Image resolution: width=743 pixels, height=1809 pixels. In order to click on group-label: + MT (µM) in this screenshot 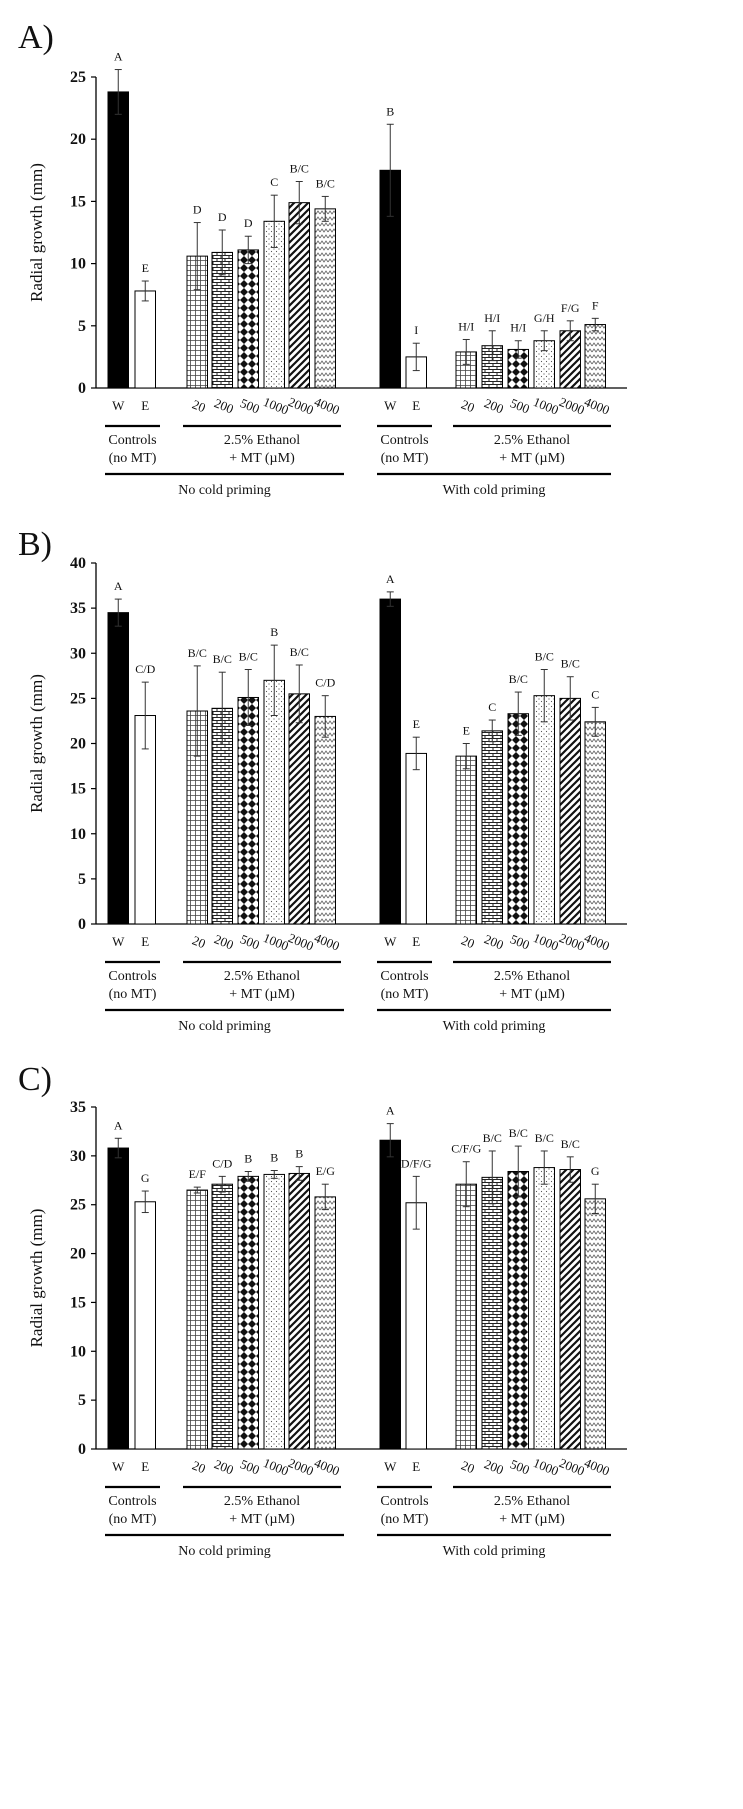, I will do `click(262, 1519)`.